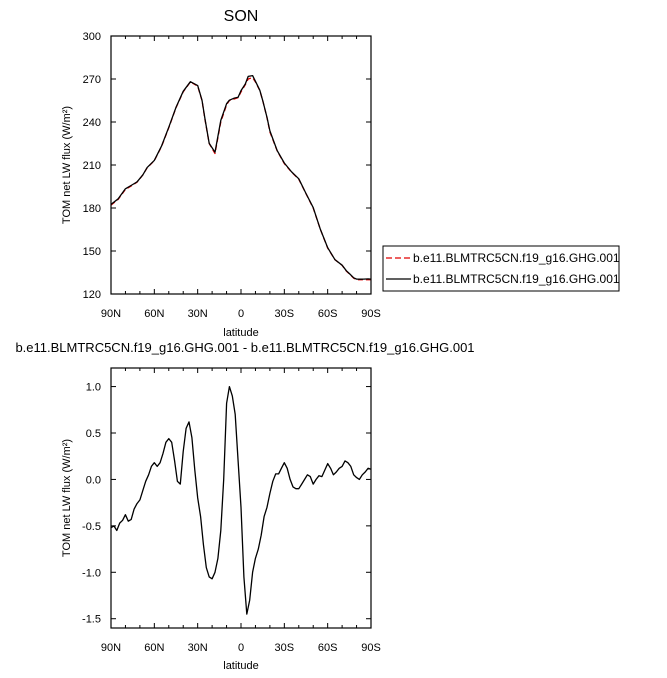 This screenshot has height=678, width=667. What do you see at coordinates (241, 16) in the screenshot?
I see `top-title: SON` at bounding box center [241, 16].